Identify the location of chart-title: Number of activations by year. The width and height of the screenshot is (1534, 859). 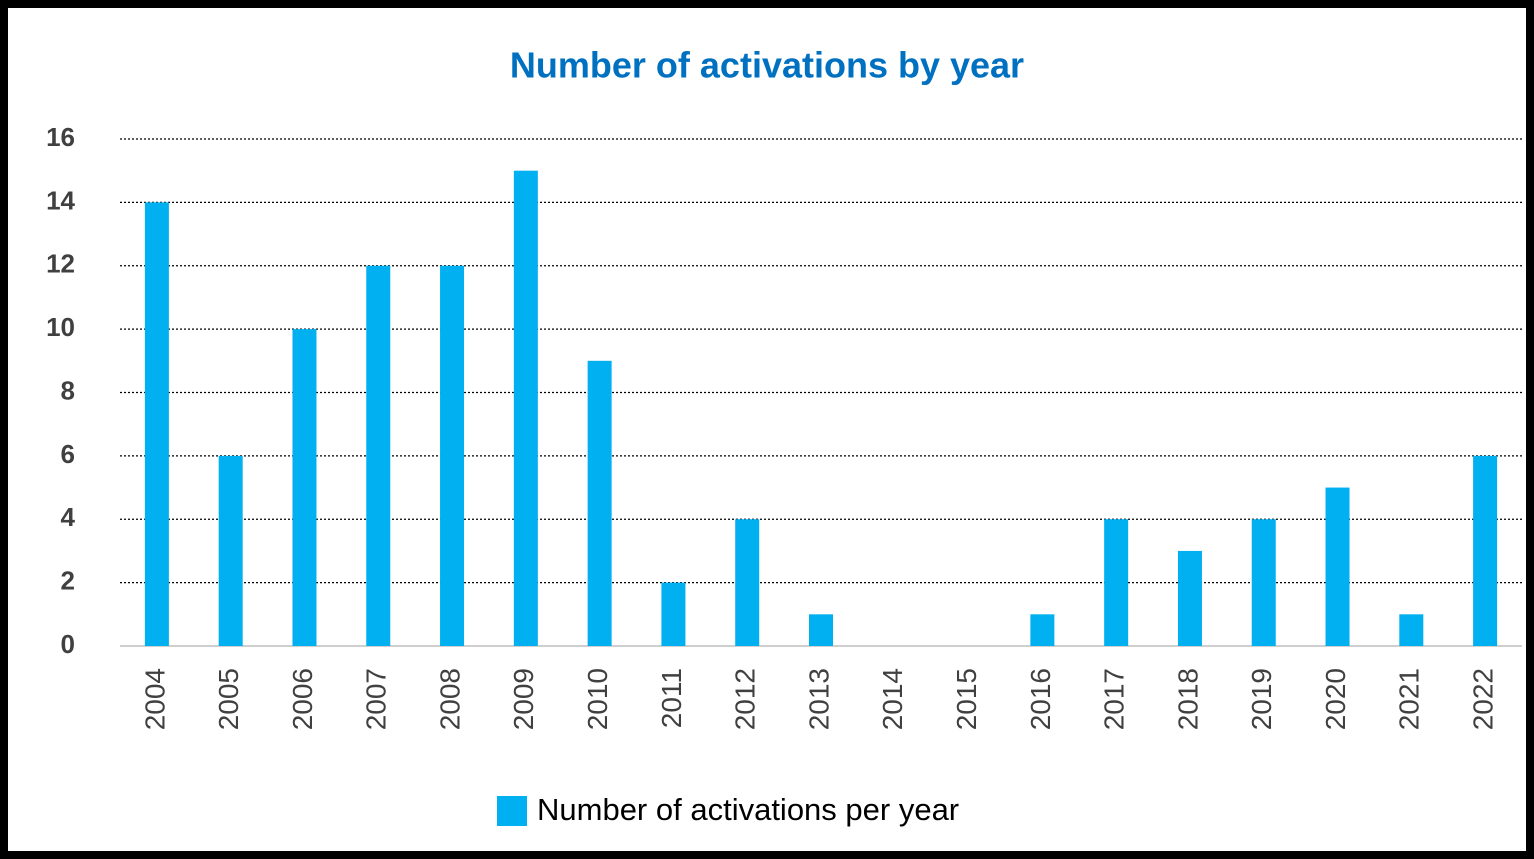
(767, 65).